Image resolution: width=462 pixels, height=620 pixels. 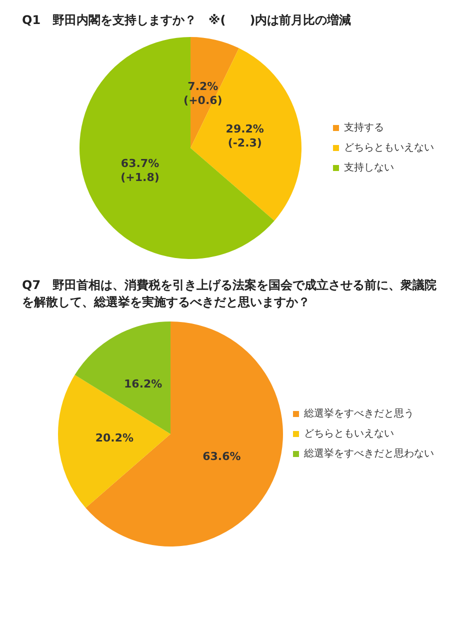 I want to click on data-label: 7.2% (+0.6), so click(x=203, y=93).